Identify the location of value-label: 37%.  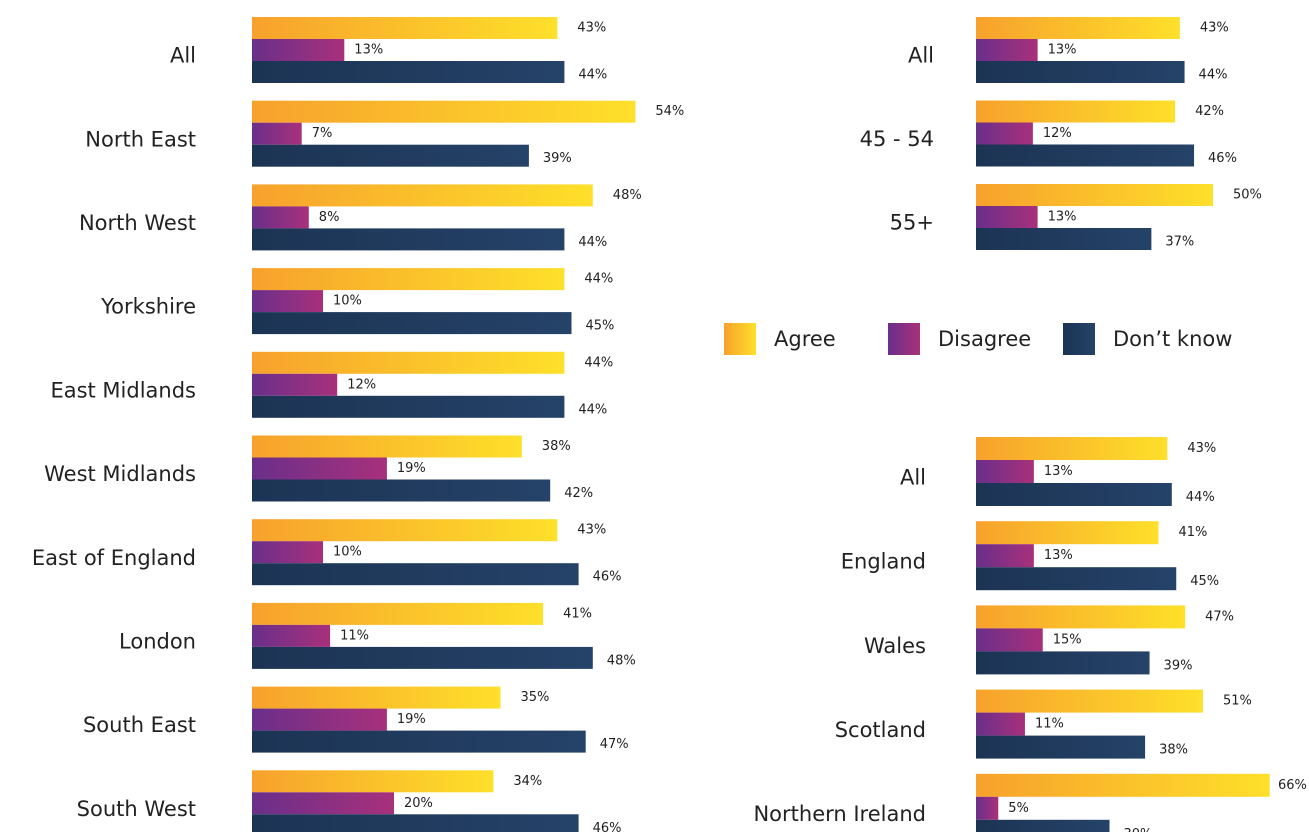
(1179, 242).